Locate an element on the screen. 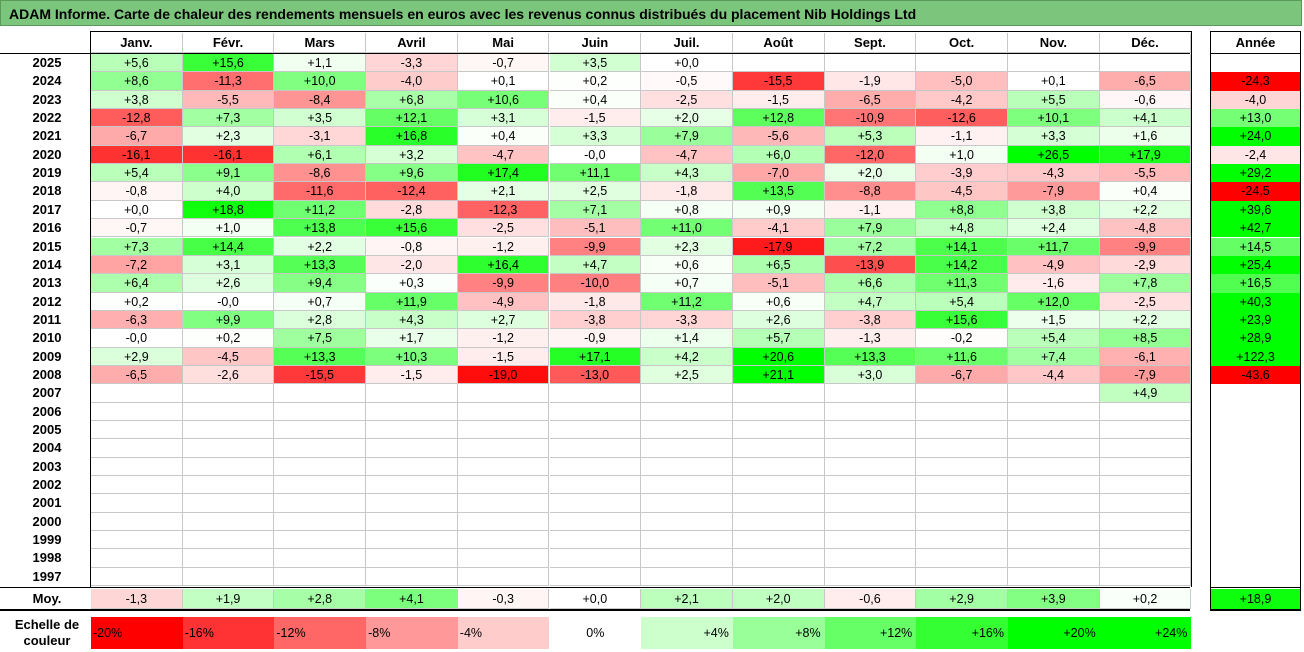  heatmap-cell: -0,0 is located at coordinates (595, 155).